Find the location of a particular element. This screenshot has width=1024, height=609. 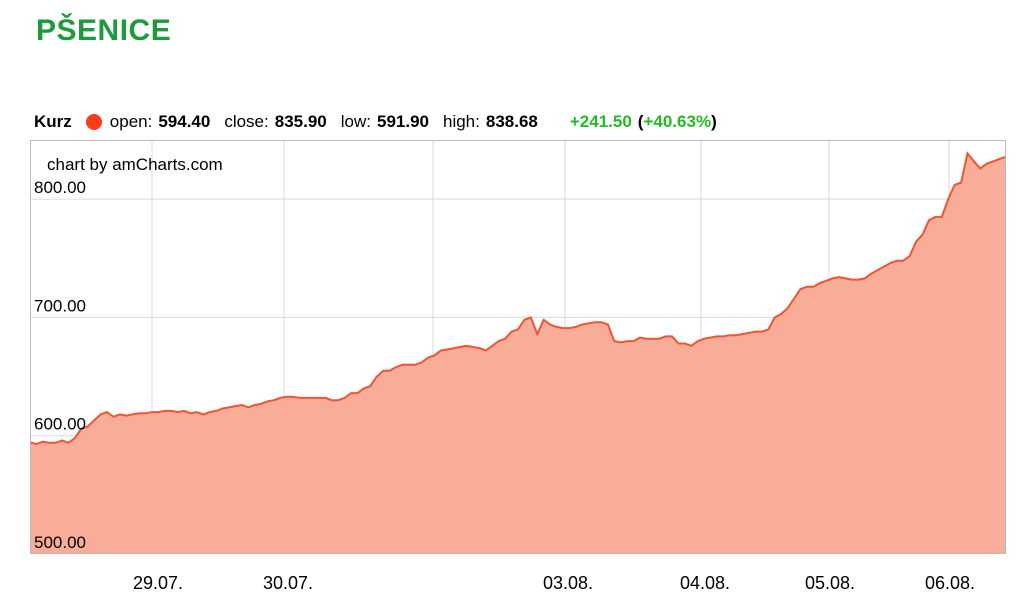

y-tick-label: 600.00 is located at coordinates (60, 424).